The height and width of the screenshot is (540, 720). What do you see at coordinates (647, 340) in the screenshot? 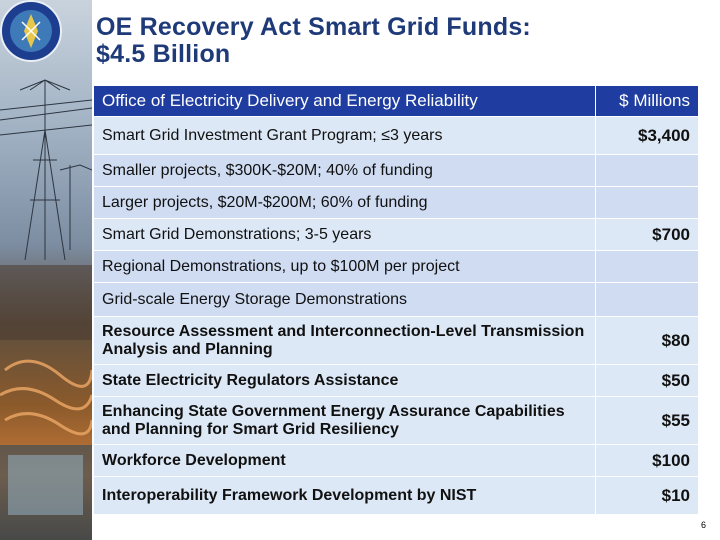
I see `row-amount: $80` at bounding box center [647, 340].